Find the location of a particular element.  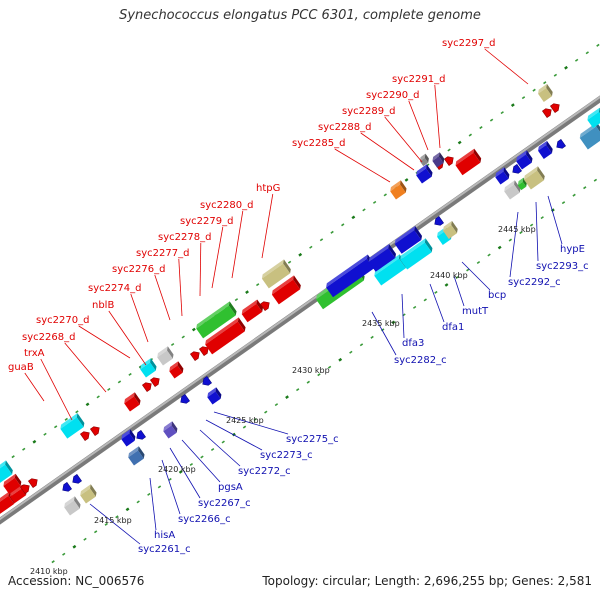

forward-gene-label: syc2291_d is located at coordinates (418, 79).